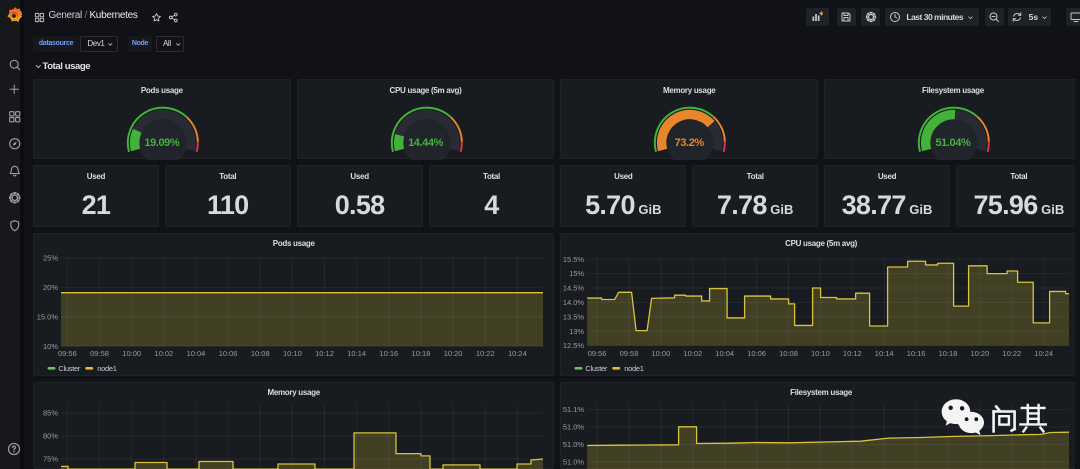  Describe the element at coordinates (50, 346) in the screenshot. I see `svg-text: 10%` at that location.